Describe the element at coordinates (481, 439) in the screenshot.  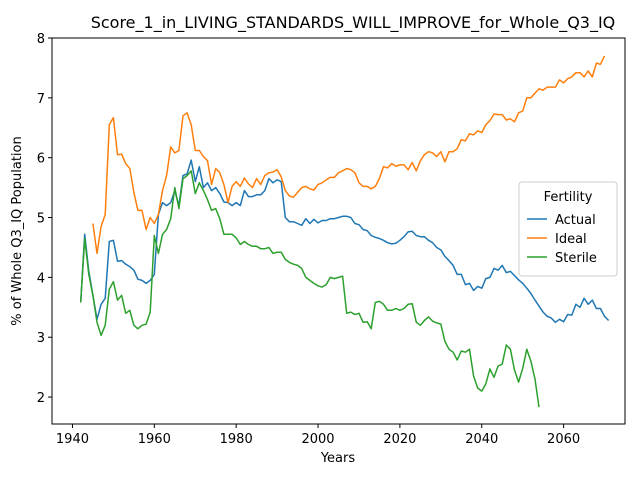
I see `x-tick-label: 2040` at that location.